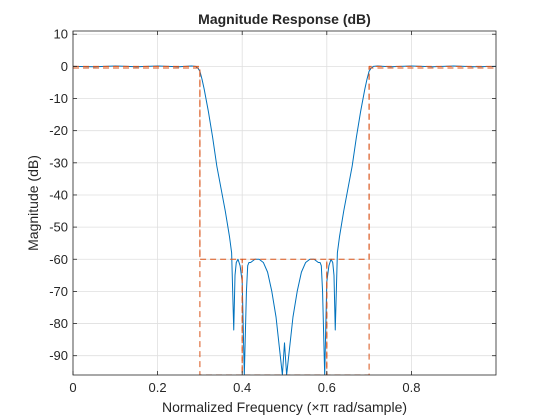 The height and width of the screenshot is (420, 560). What do you see at coordinates (58, 194) in the screenshot?
I see `y-tick-label: -40` at bounding box center [58, 194].